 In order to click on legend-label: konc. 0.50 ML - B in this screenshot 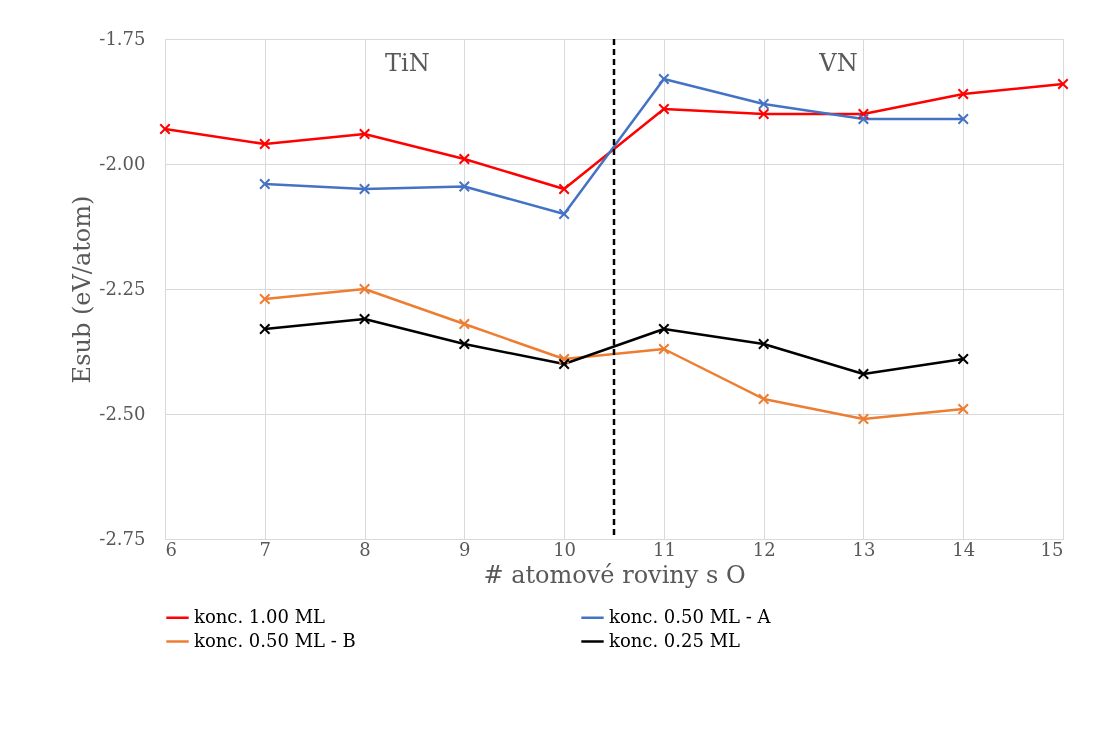, I will do `click(275, 640)`.